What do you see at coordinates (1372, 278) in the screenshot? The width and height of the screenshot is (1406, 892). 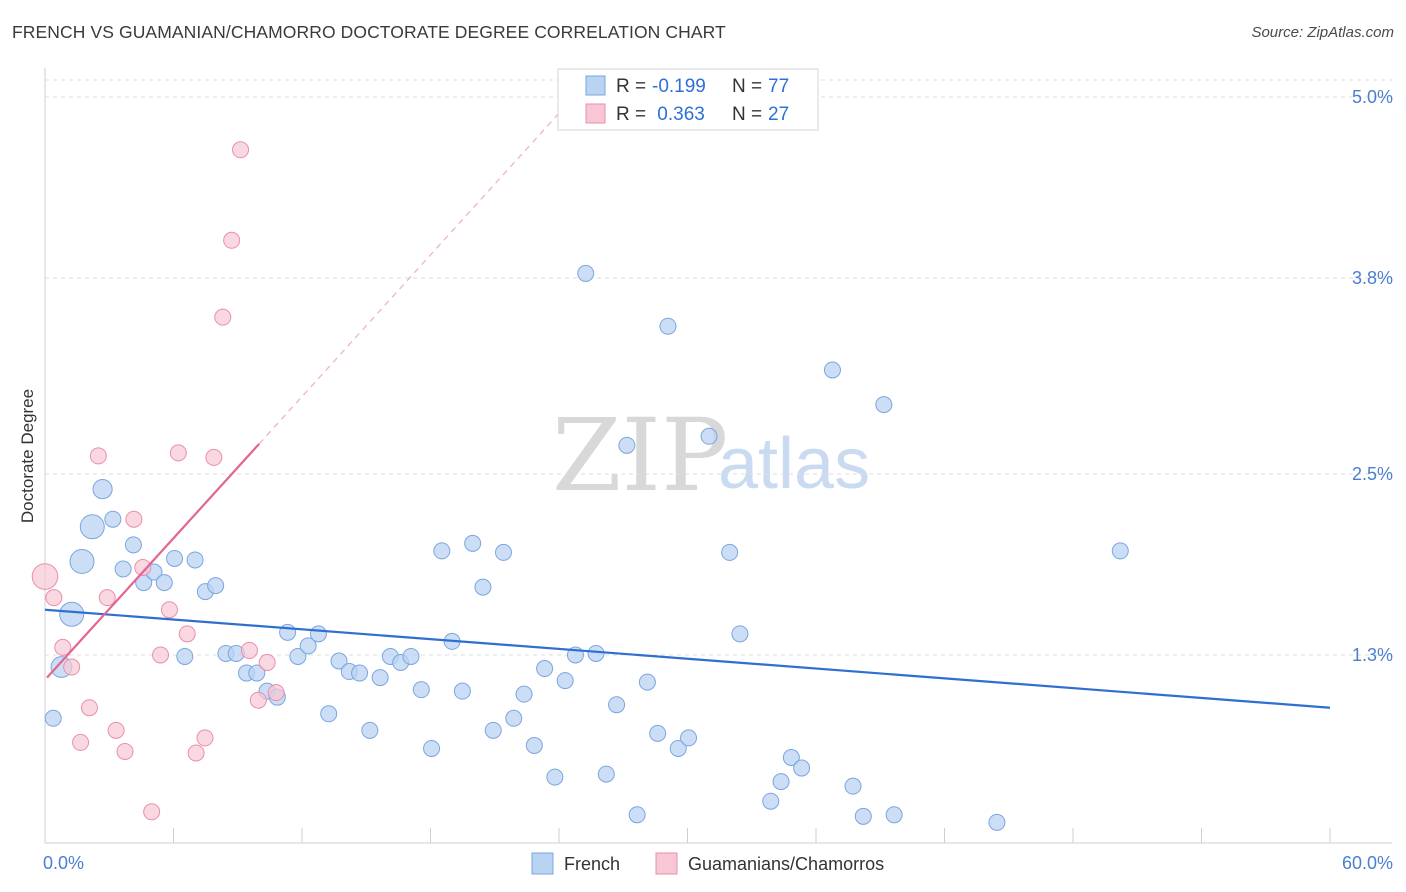 I see `y-tick-label: 3.8%` at bounding box center [1372, 278].